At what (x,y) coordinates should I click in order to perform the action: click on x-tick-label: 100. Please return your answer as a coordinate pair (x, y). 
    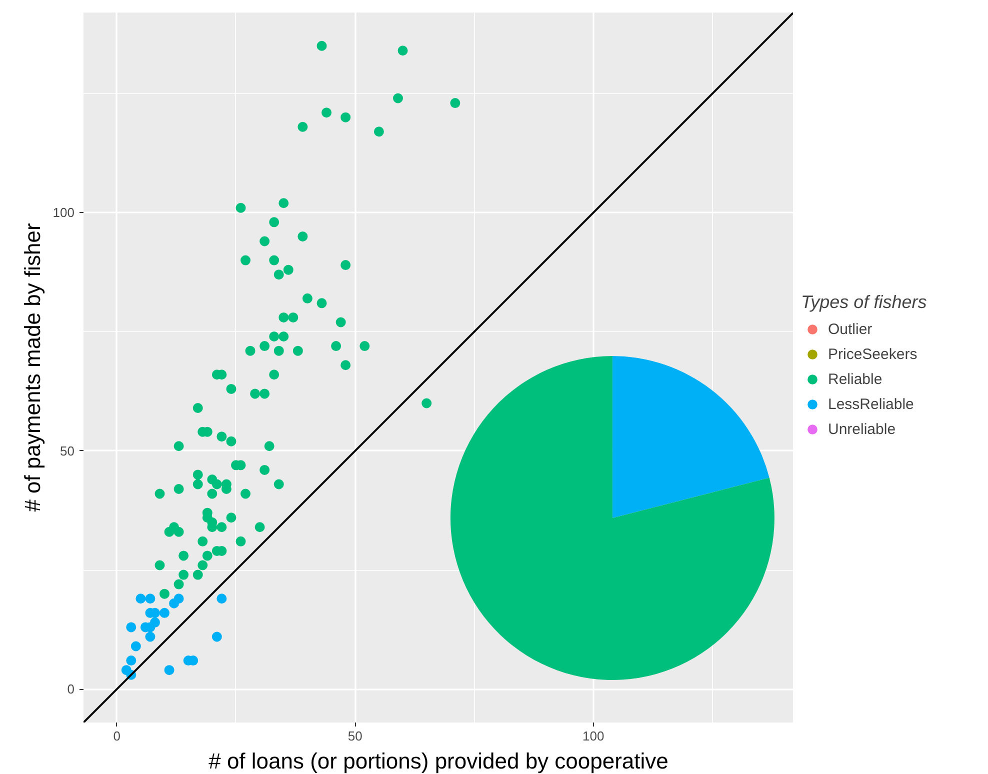
    Looking at the image, I should click on (593, 736).